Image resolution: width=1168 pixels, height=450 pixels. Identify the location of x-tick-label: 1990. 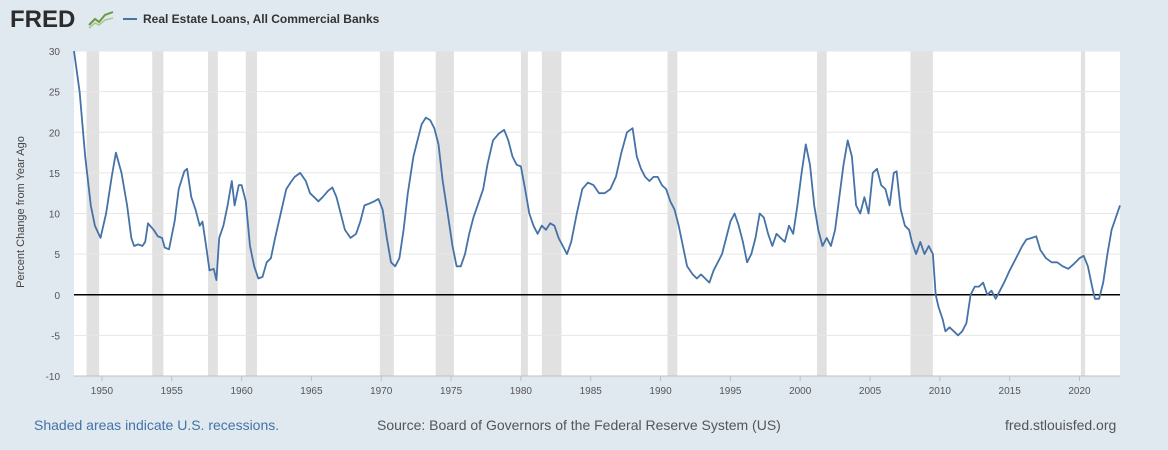
(660, 391).